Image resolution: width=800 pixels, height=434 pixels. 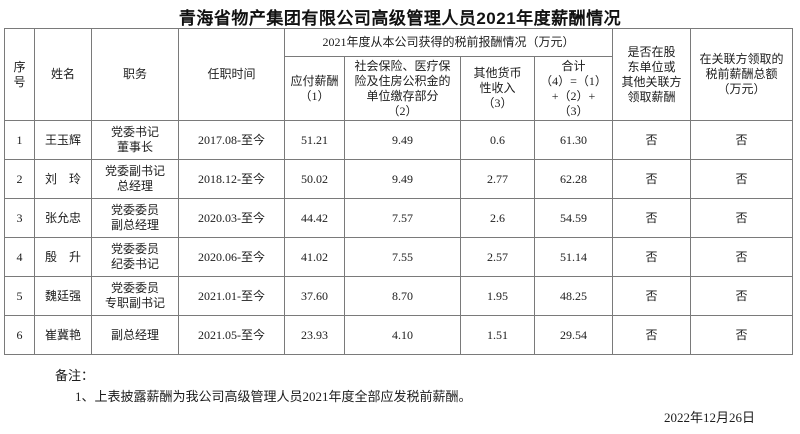 I want to click on cell-total: 62.28, so click(x=573, y=179).